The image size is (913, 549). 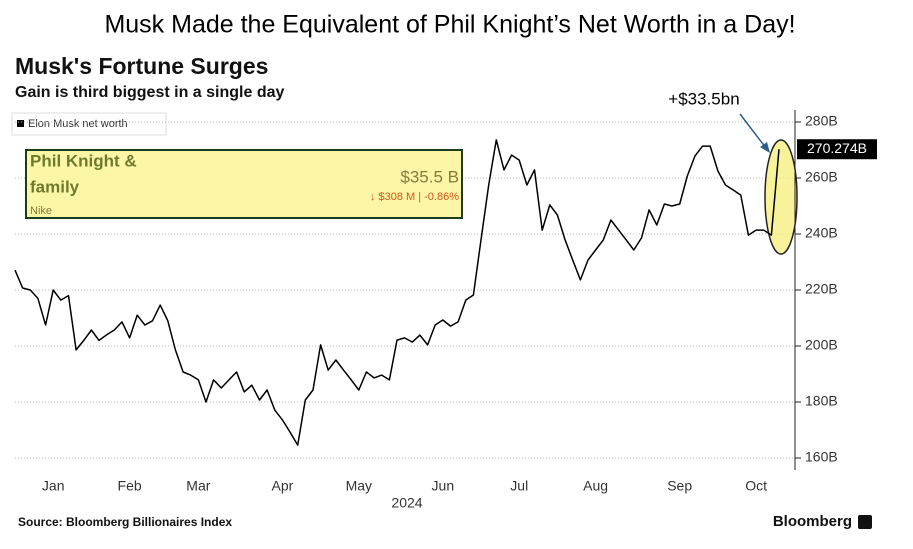 I want to click on y-tick-label: 220B, so click(x=821, y=289).